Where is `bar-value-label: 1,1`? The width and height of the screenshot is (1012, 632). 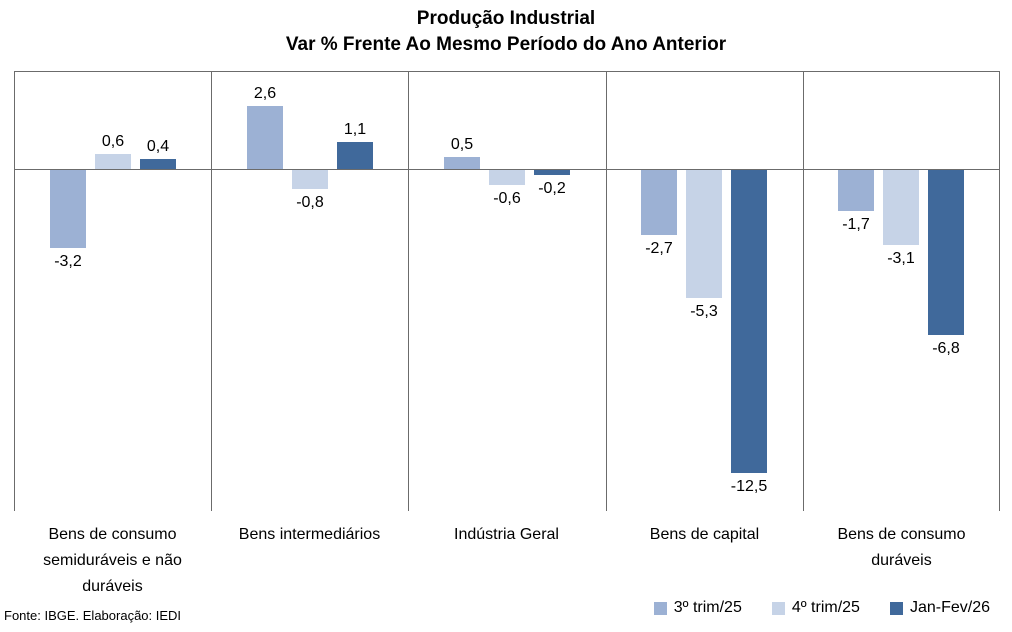
bar-value-label: 1,1 is located at coordinates (355, 129).